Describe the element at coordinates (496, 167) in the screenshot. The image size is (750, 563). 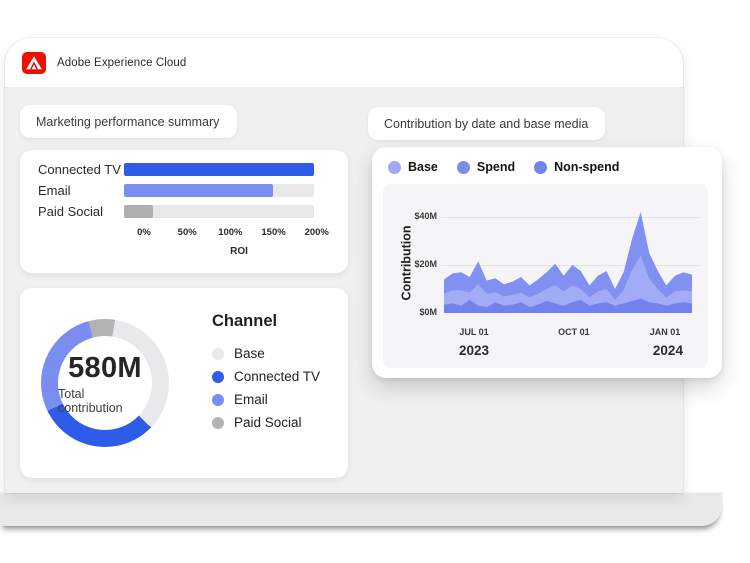
I see `area-legend-label: Spend` at that location.